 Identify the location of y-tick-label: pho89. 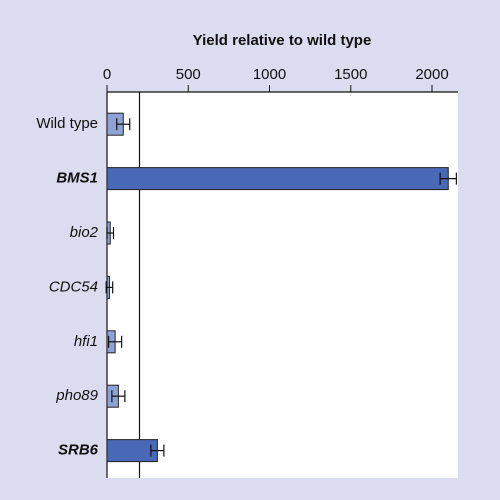
(76, 395).